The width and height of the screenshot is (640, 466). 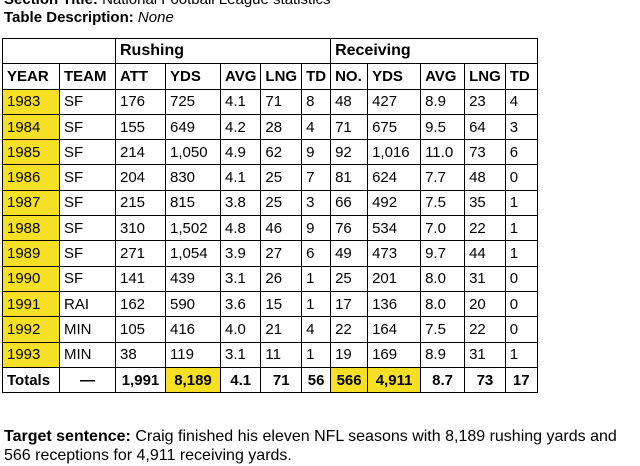 What do you see at coordinates (270, 354) in the screenshot?
I see `table-row: 1993 MIN 38 119 3.1 11 1 19 169 8.9 31 1` at bounding box center [270, 354].